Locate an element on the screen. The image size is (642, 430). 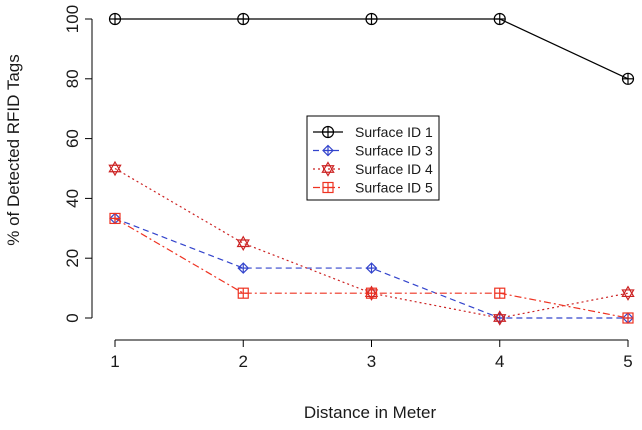
x-tick-label: 2 is located at coordinates (243, 361).